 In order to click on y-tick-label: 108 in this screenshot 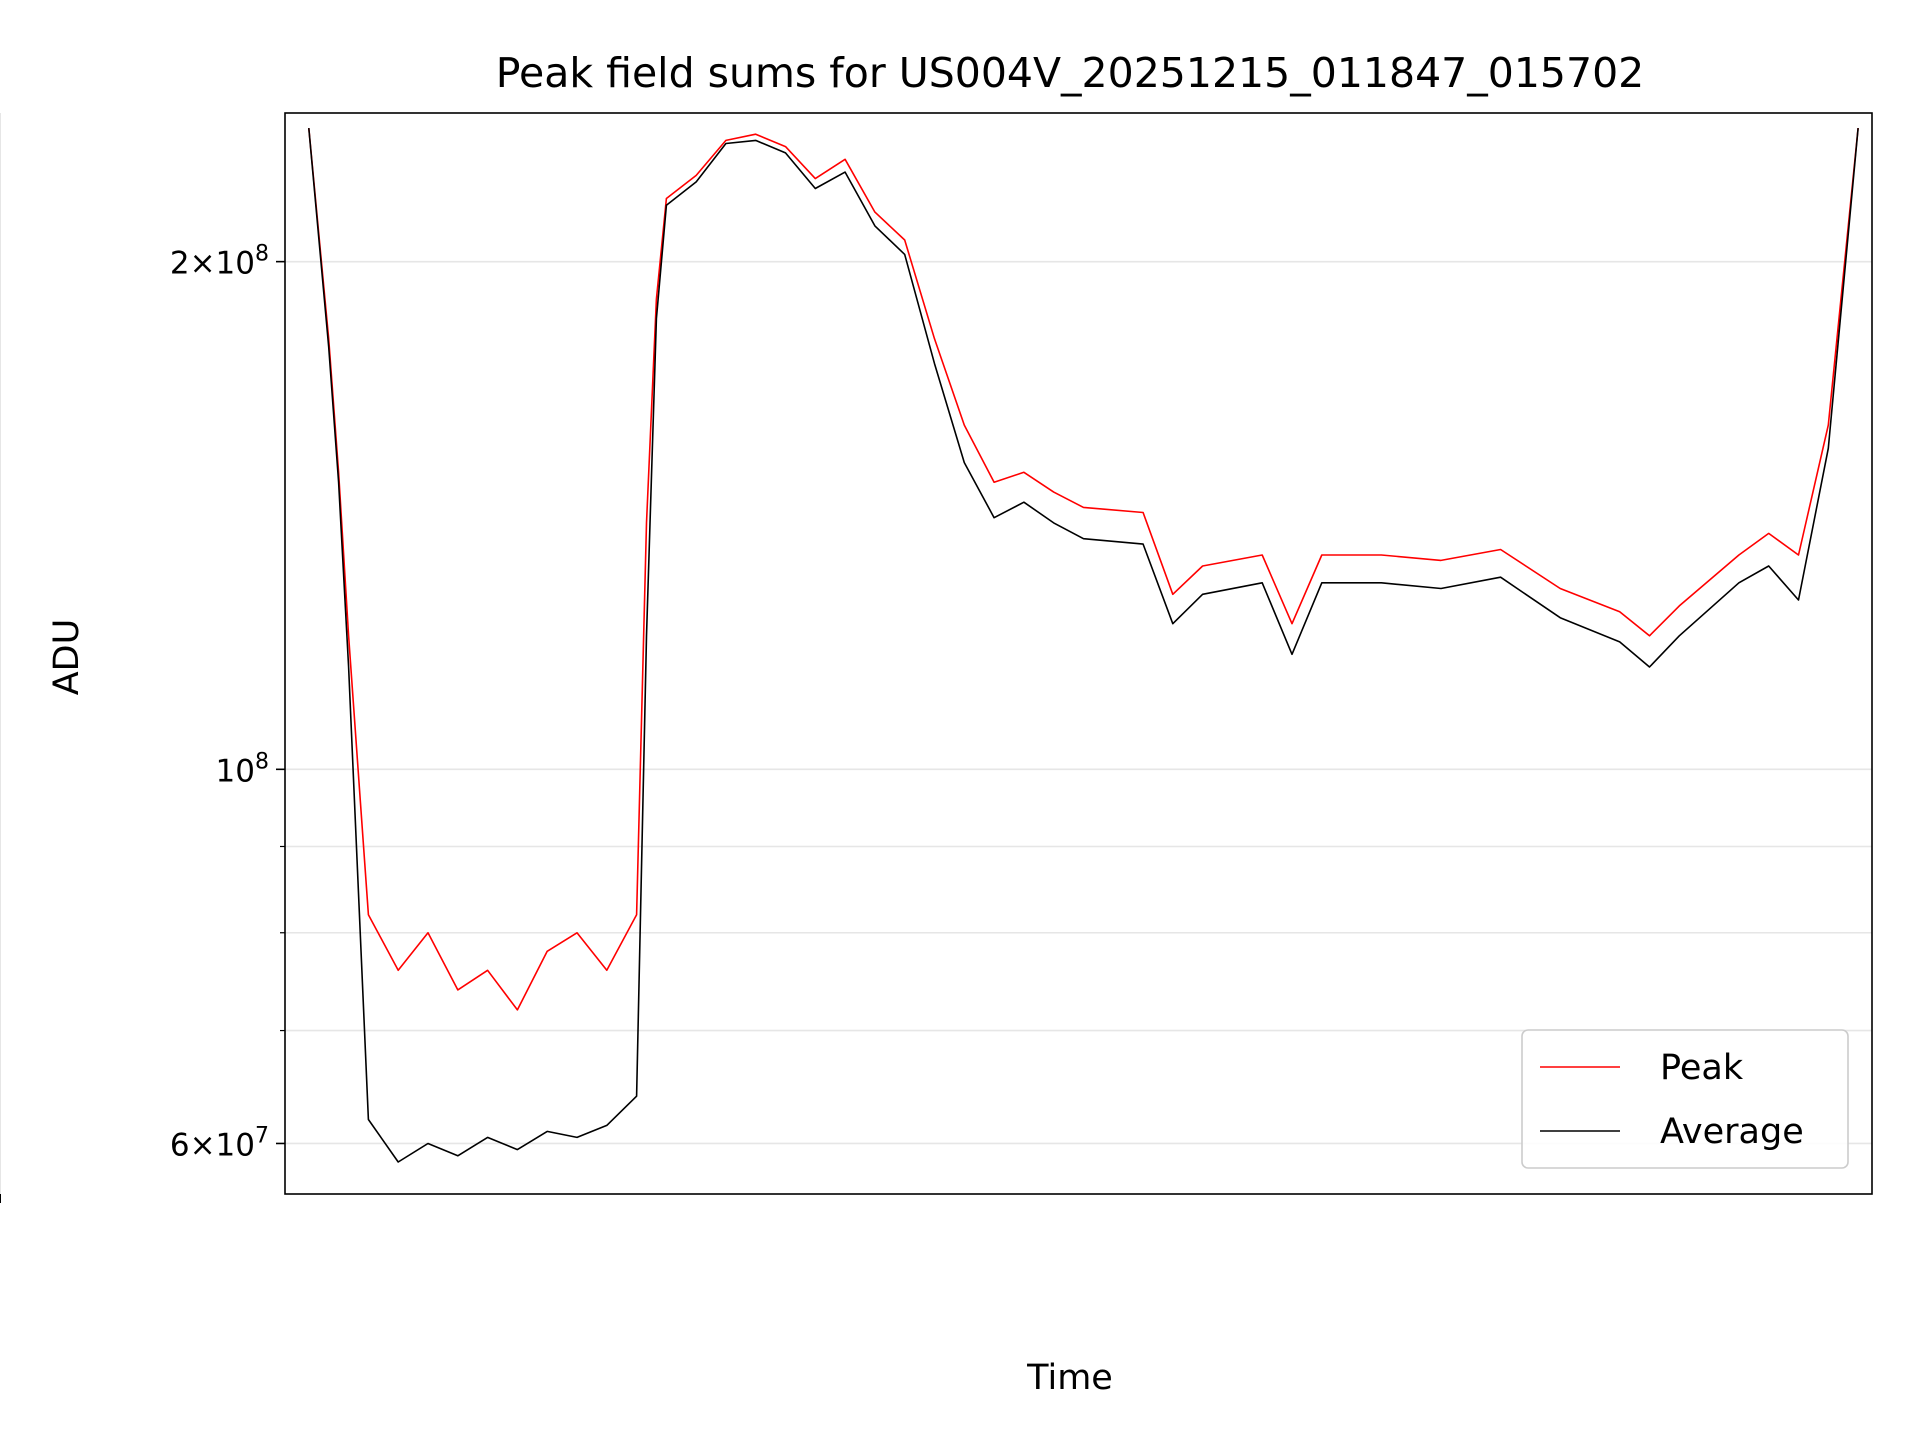, I will do `click(242, 769)`.